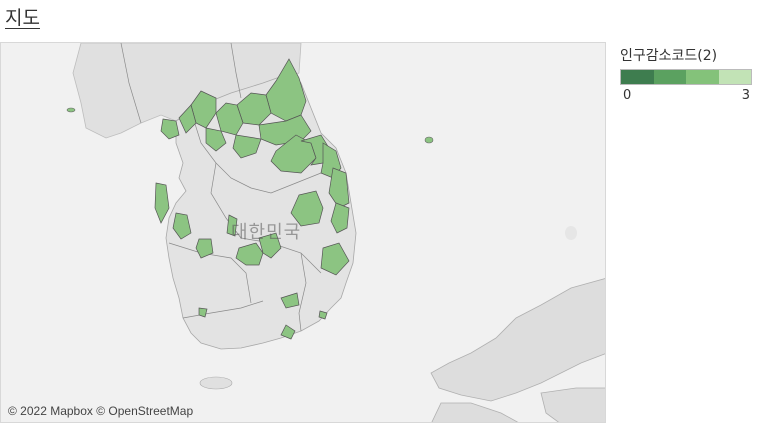 Image resolution: width=758 pixels, height=424 pixels. I want to click on legend-max-label: 3, so click(745, 95).